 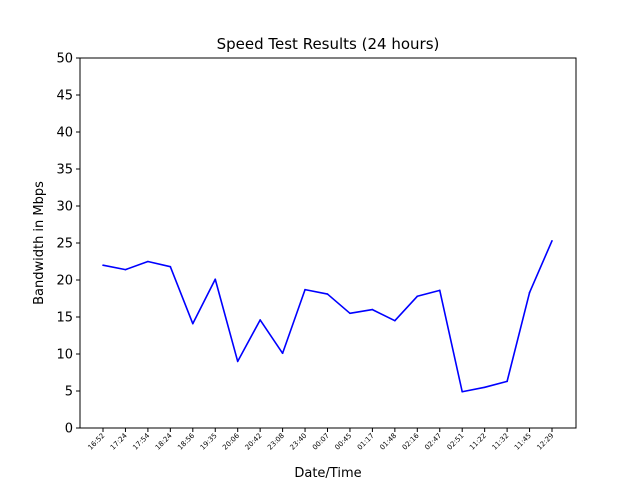 What do you see at coordinates (523, 442) in the screenshot?
I see `x-tick-label: 11:45` at bounding box center [523, 442].